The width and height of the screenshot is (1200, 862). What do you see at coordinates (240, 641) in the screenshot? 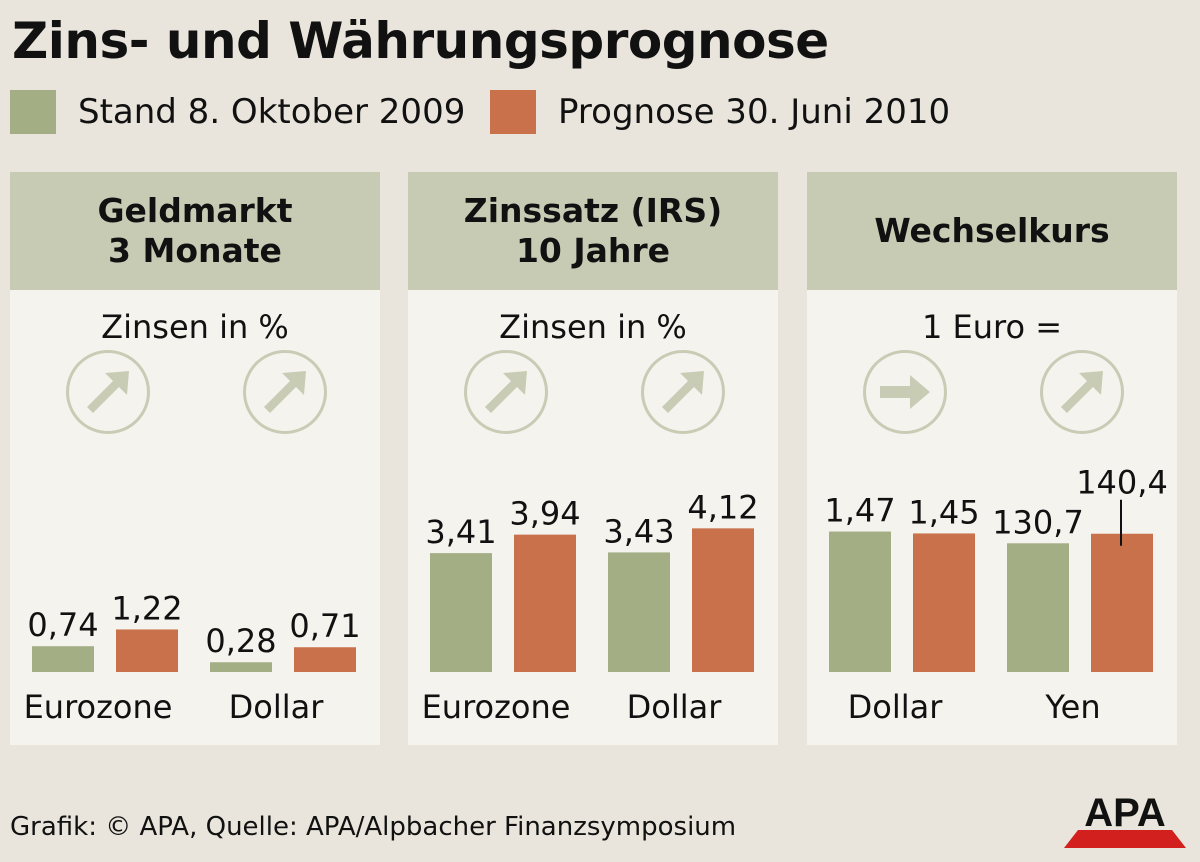
I see `value-label-dollar-stand: 0,28` at bounding box center [240, 641].